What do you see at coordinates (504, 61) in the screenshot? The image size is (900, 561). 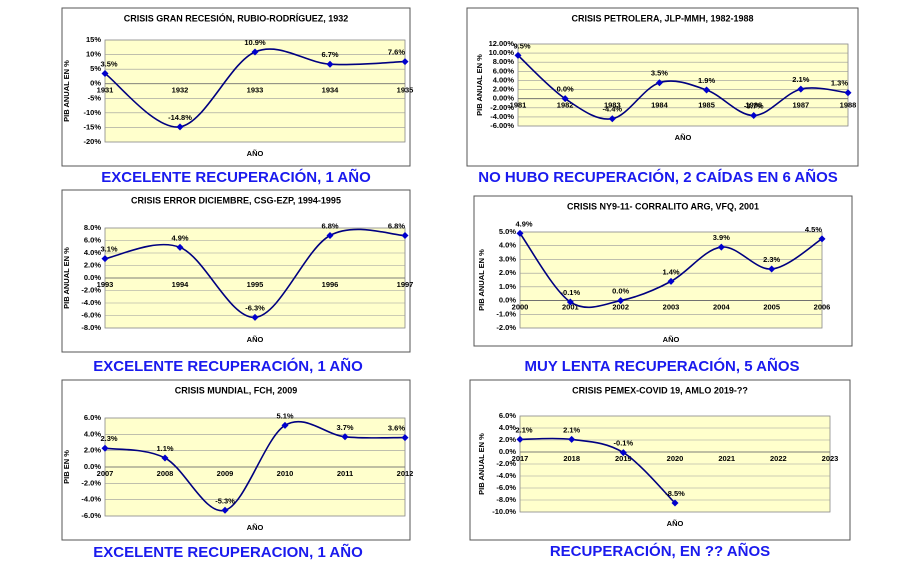 I see `y-tick-label: 8.00%` at bounding box center [504, 61].